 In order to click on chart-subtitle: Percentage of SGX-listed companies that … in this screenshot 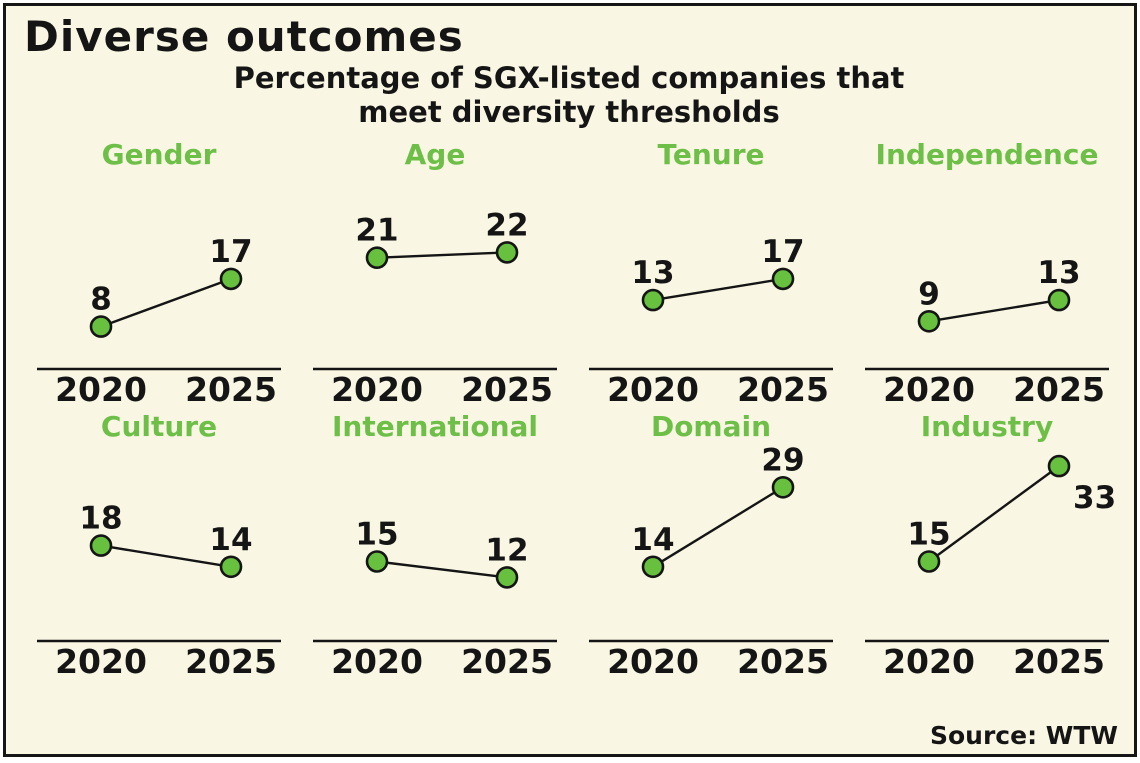, I will do `click(569, 95)`.